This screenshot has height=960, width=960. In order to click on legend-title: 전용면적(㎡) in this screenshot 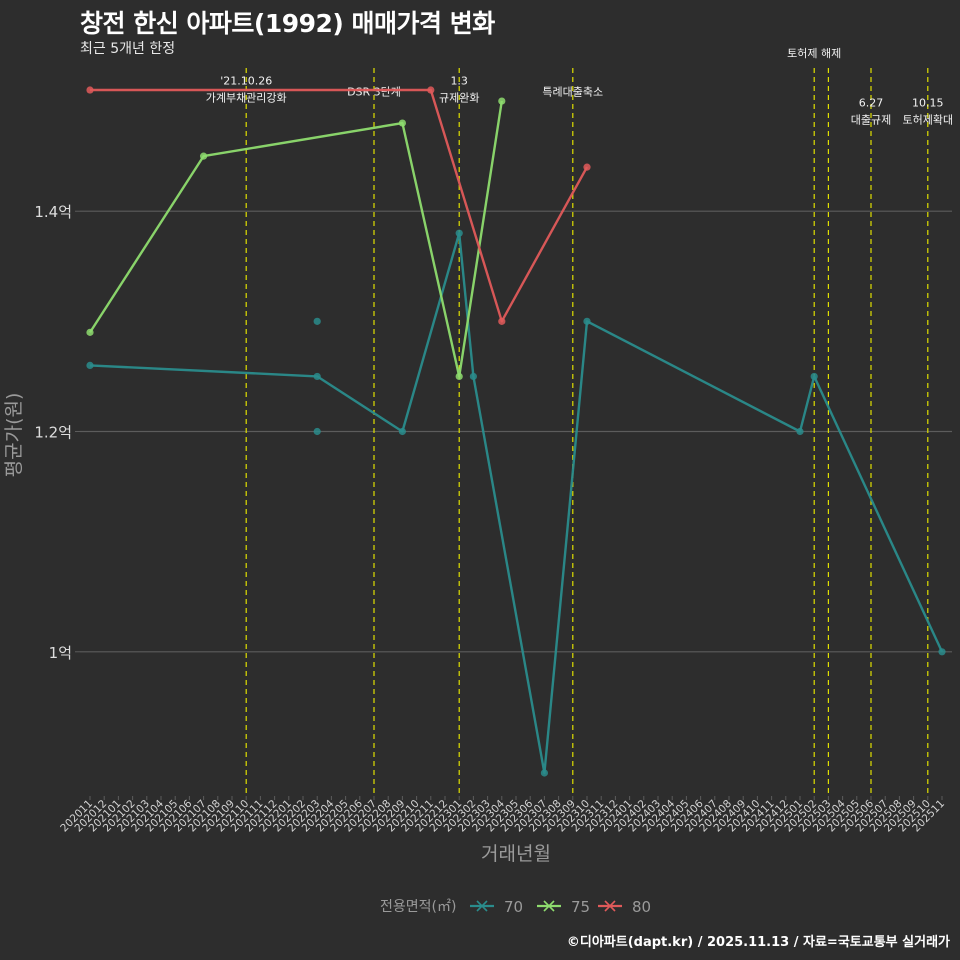, I will do `click(418, 907)`.